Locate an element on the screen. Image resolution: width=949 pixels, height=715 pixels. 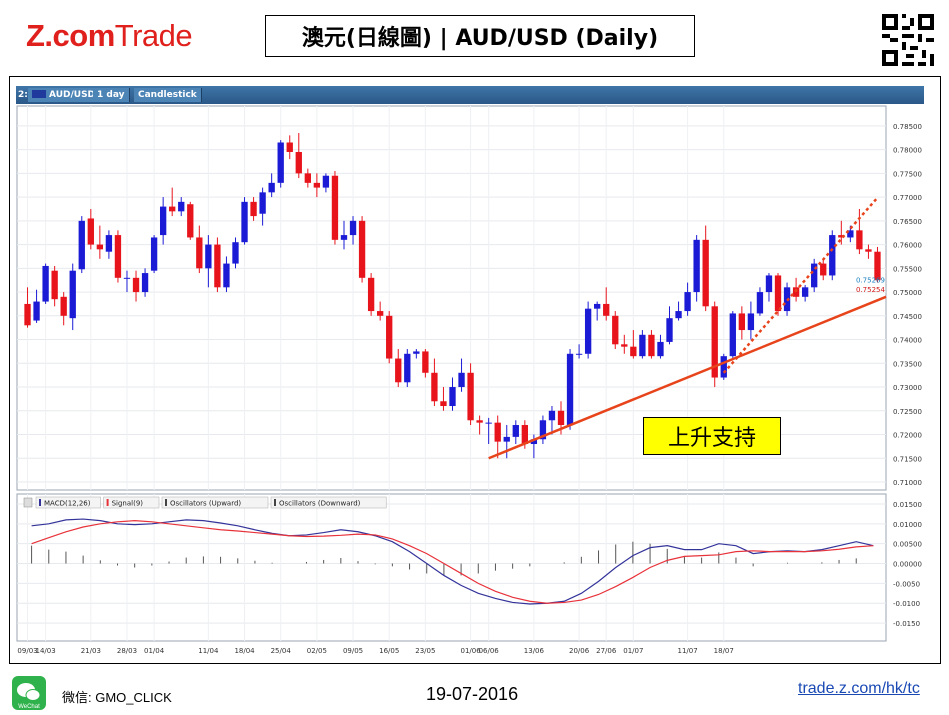
wechat-bubbles-icon: WeChat is located at coordinates (29, 696).